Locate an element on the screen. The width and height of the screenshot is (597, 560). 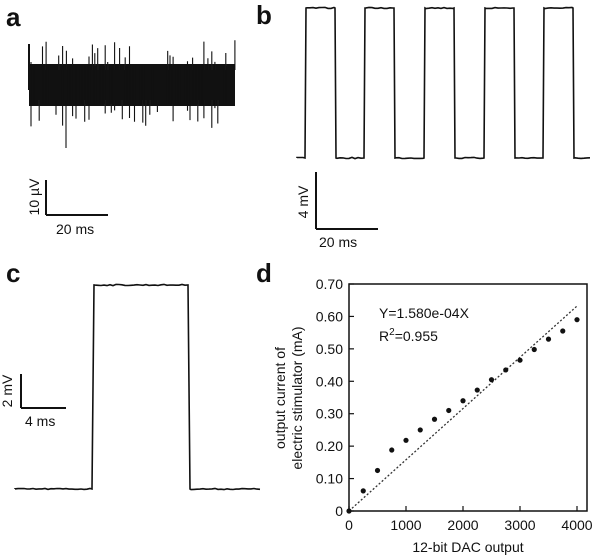
r-squared-label: R2=0.955 is located at coordinates (408, 335).